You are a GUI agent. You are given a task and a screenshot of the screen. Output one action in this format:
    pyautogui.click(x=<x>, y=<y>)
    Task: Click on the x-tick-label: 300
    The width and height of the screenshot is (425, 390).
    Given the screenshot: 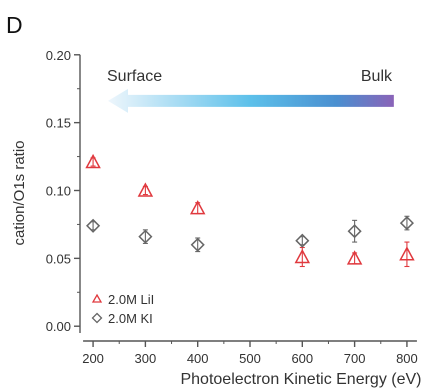 What is the action you would take?
    pyautogui.click(x=146, y=358)
    